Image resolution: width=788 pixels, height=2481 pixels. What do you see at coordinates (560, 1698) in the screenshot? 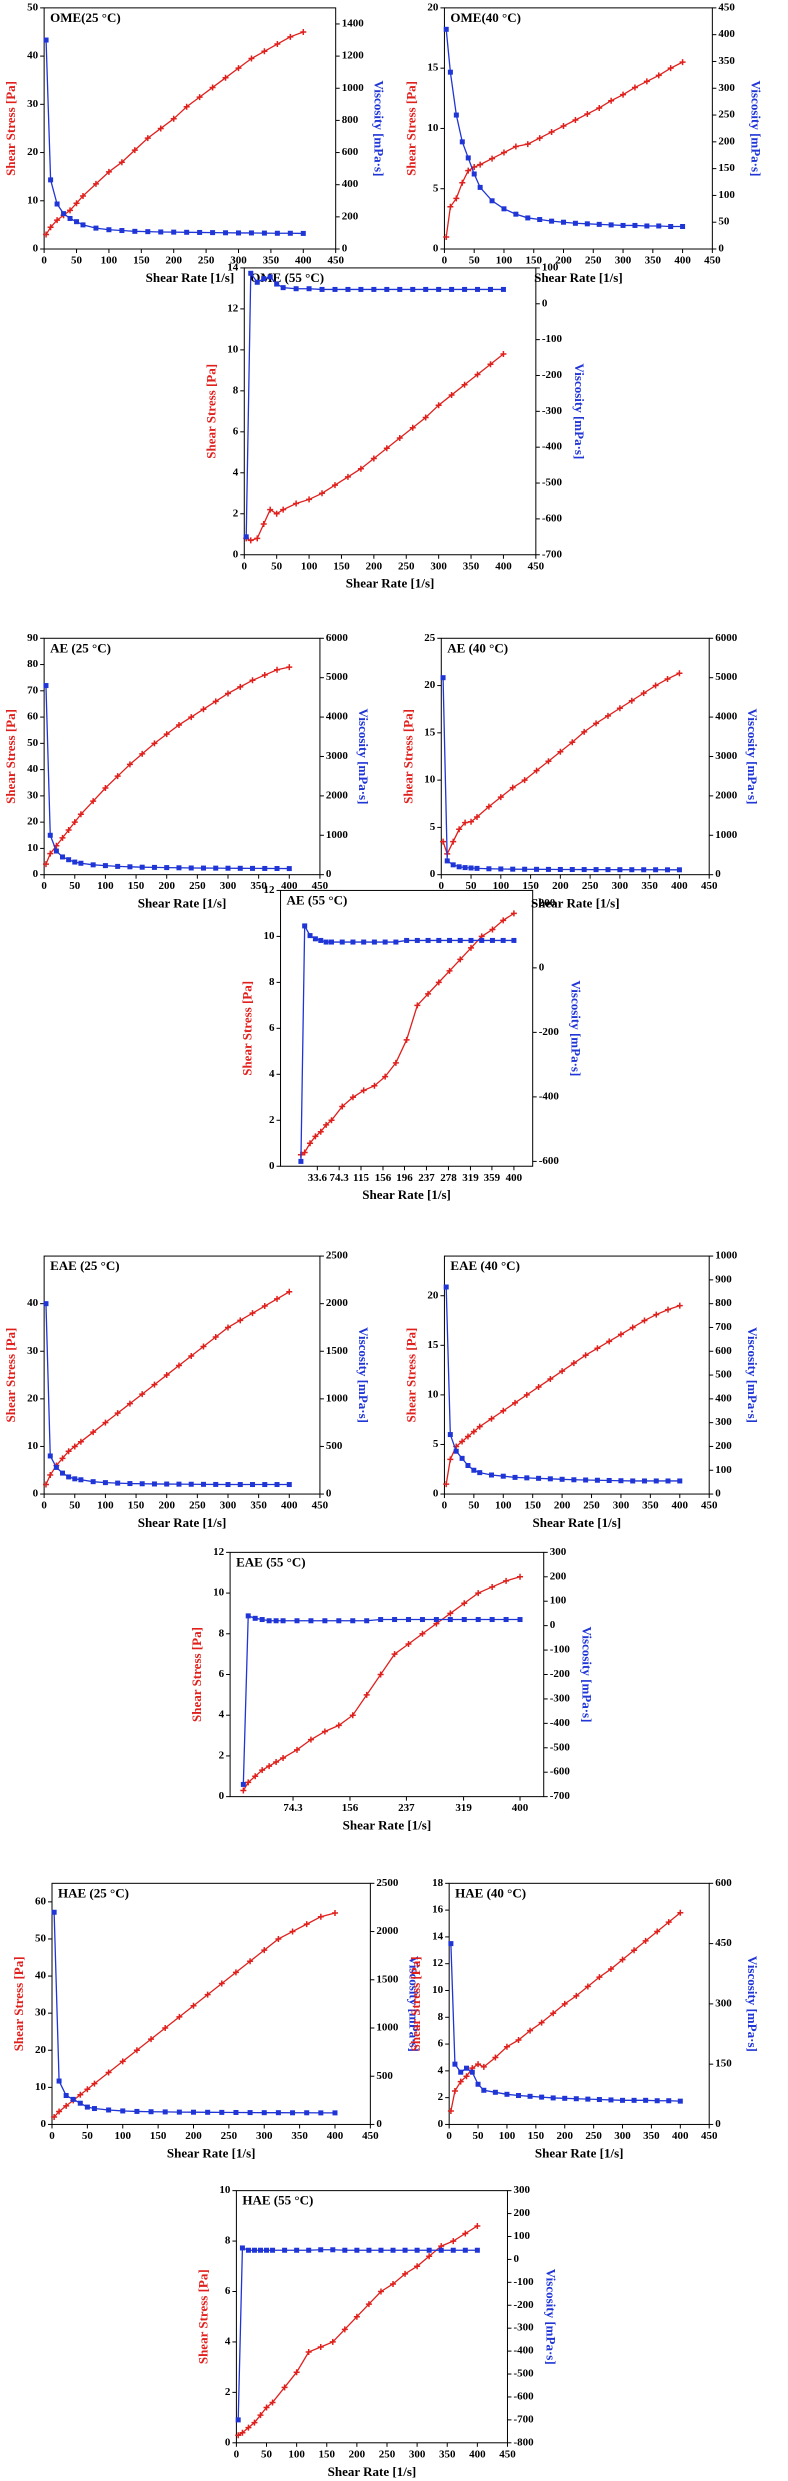
I see `y2-tick-label: -300` at bounding box center [560, 1698].